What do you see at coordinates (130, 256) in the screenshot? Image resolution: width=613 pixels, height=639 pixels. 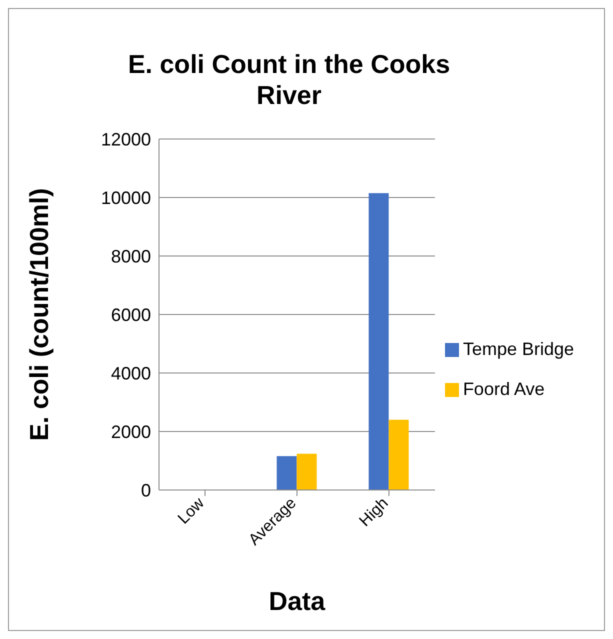 I see `y-tick-label: 8000` at bounding box center [130, 256].